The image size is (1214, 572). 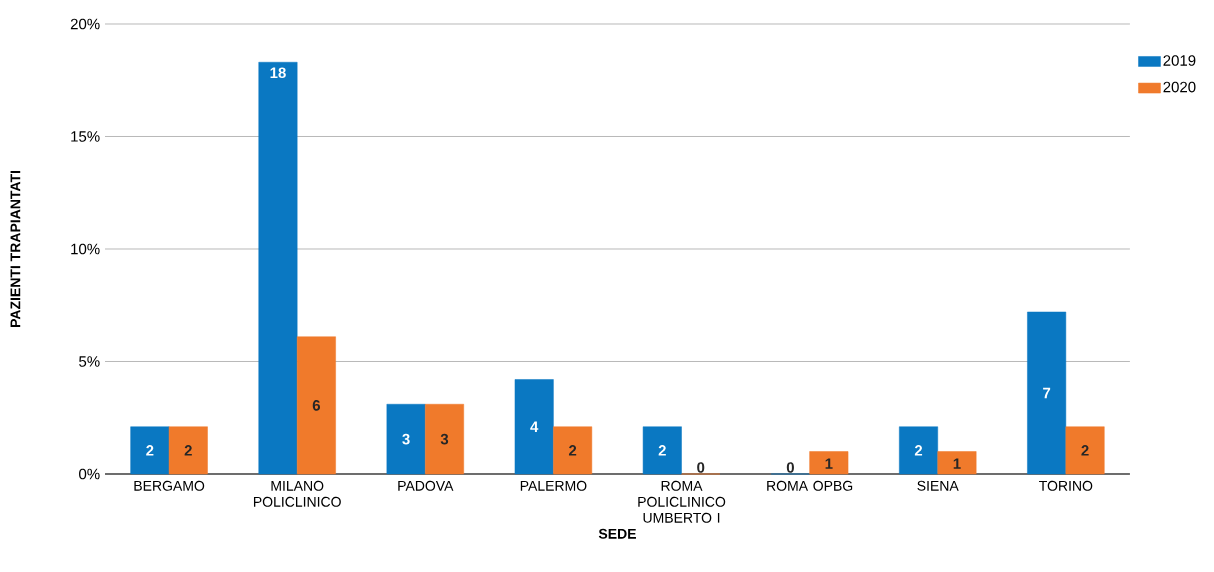 I want to click on y-tick-label: 0%, so click(x=89, y=474).